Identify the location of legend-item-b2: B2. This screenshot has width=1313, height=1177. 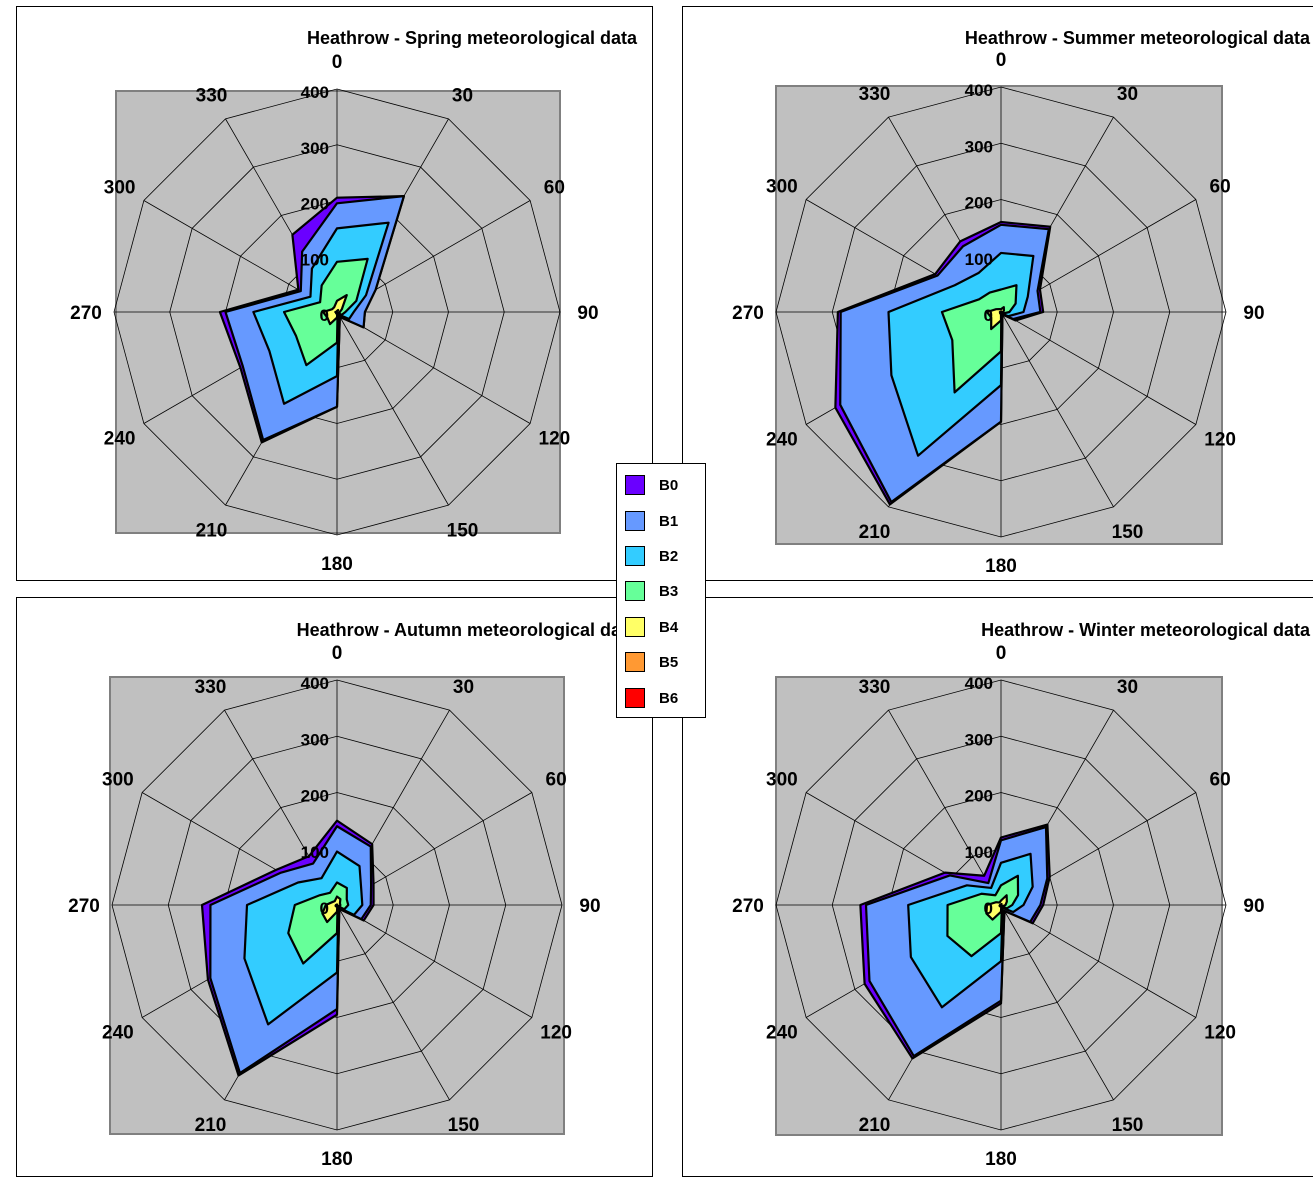
(651, 556).